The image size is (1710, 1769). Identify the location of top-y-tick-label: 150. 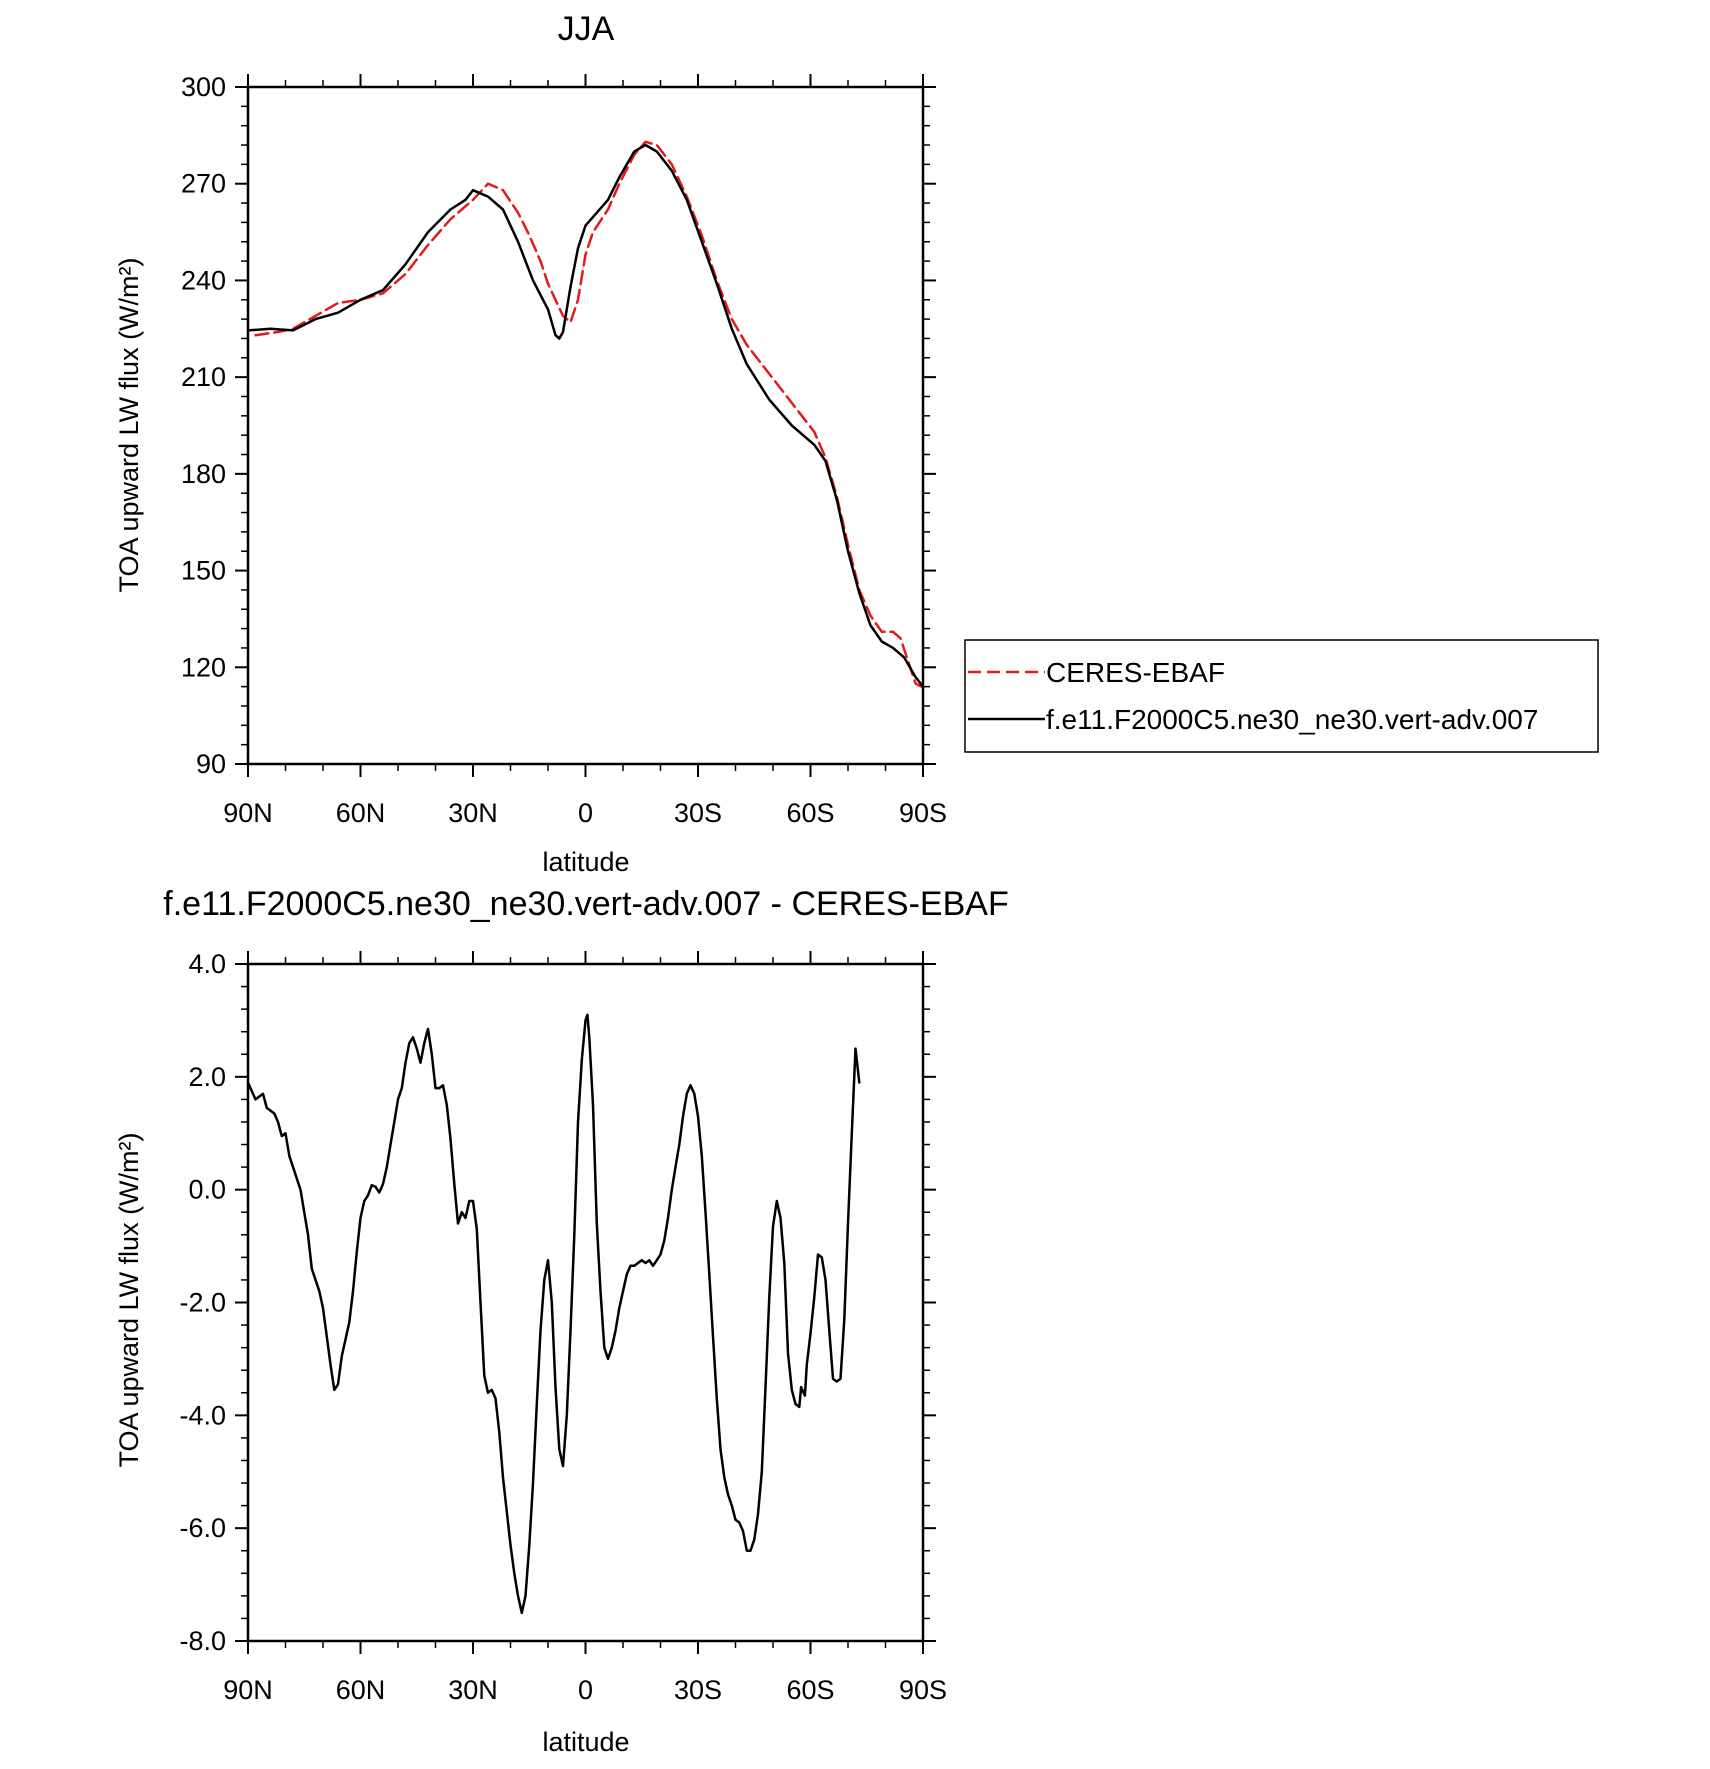
(203, 571).